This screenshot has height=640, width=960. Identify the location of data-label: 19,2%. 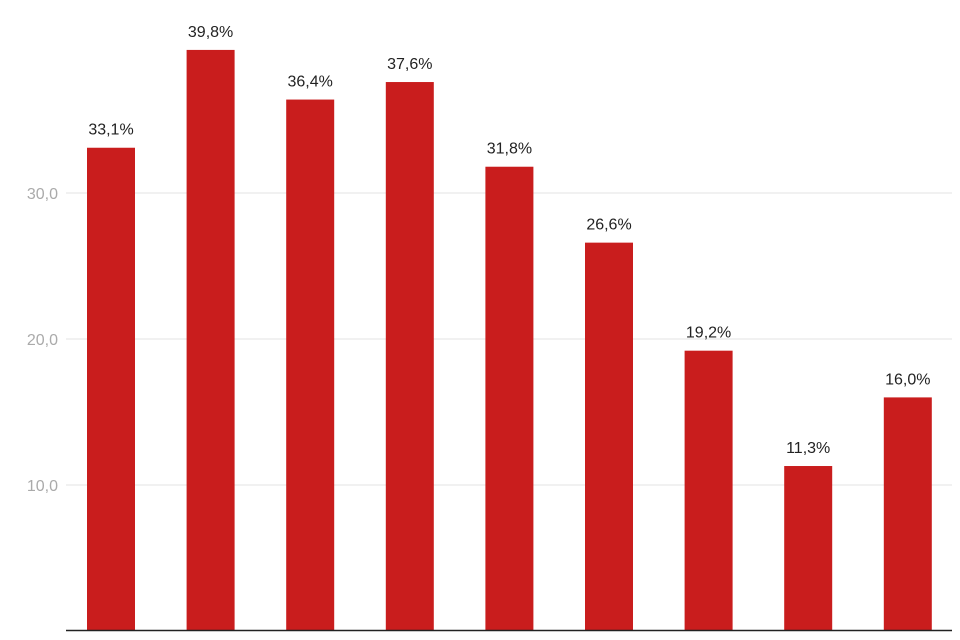
(708, 333).